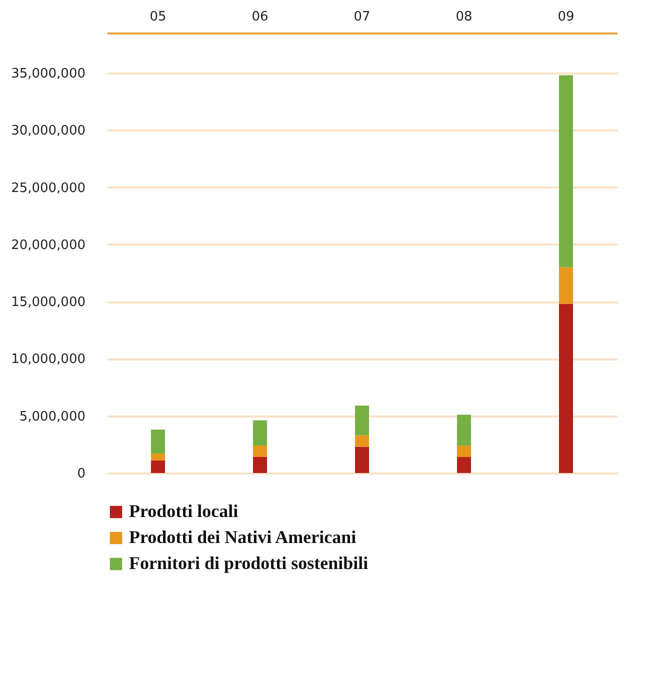 This screenshot has width=660, height=675. I want to click on y-tick-label: 0, so click(81, 474).